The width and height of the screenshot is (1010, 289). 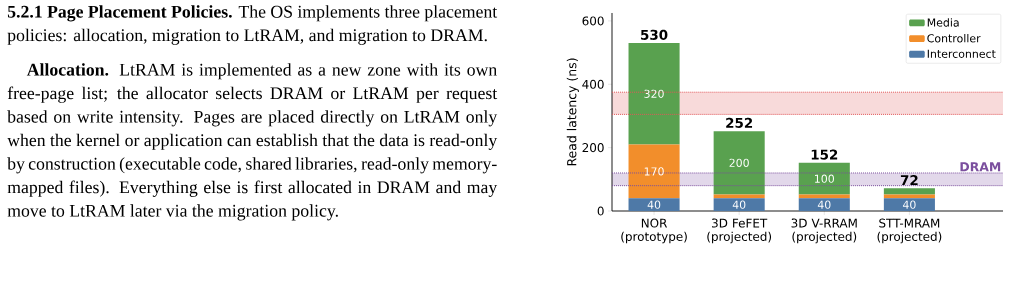 What do you see at coordinates (654, 231) in the screenshot?
I see `x-tick-label: NOR (prototype)` at bounding box center [654, 231].